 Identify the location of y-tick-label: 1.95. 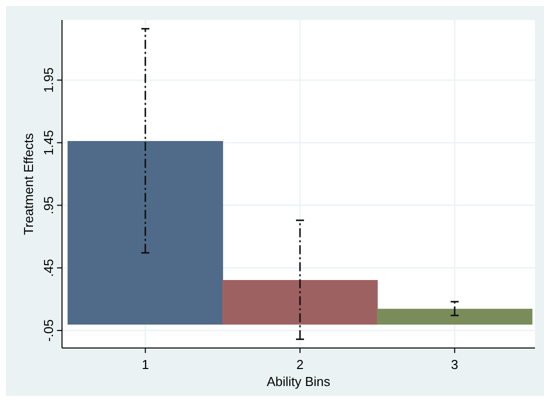
(48, 80).